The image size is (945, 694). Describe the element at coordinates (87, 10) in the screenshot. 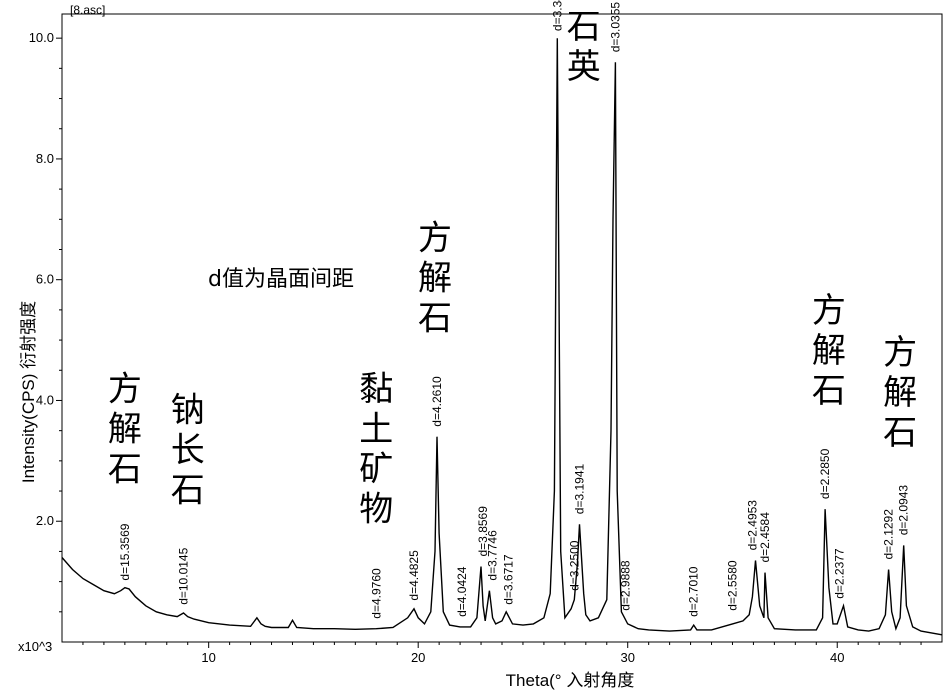

I see `file-tag: [8.asc]` at that location.